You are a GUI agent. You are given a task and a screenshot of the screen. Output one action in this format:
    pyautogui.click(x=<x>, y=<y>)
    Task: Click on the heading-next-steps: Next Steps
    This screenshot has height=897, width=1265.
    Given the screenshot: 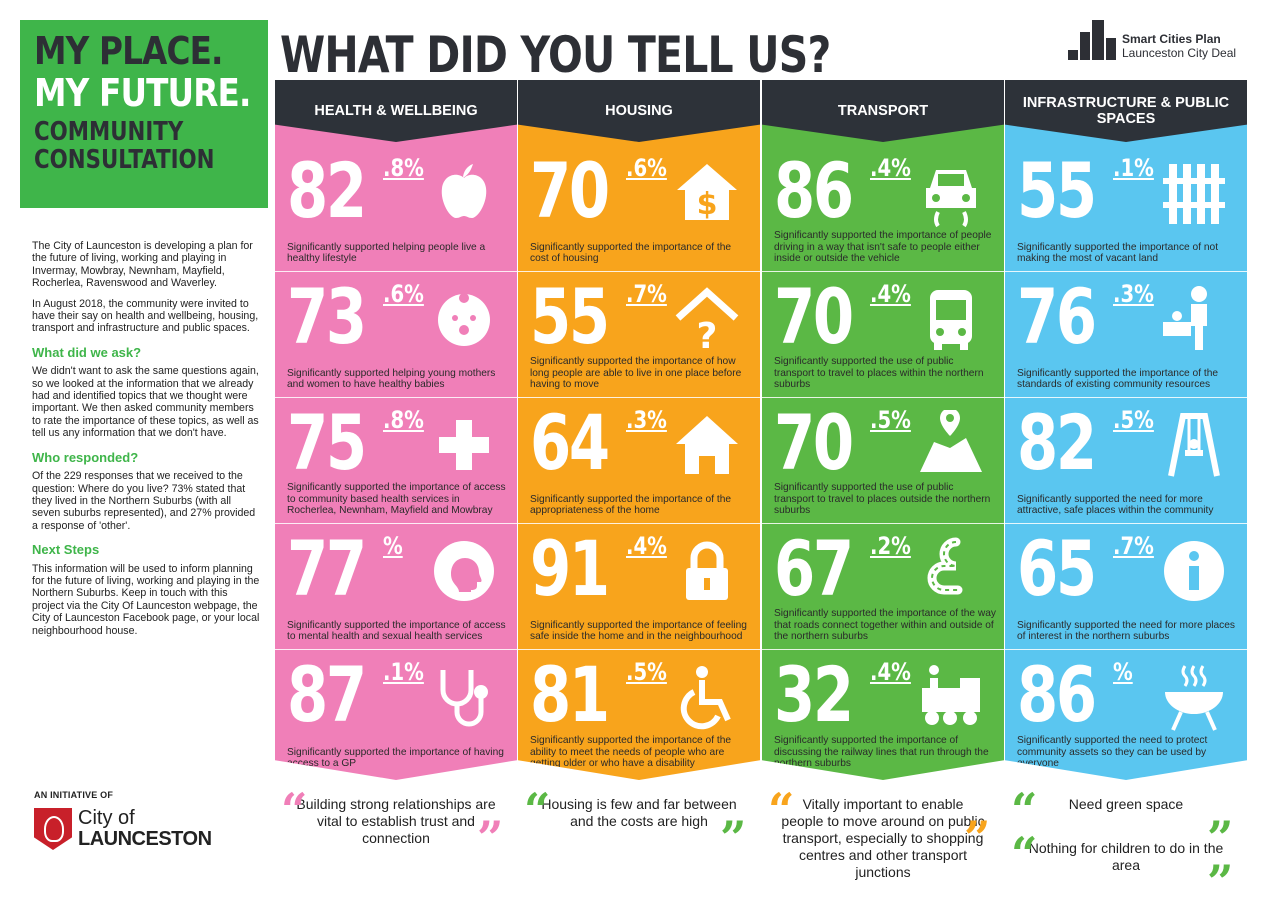 What is the action you would take?
    pyautogui.click(x=66, y=550)
    